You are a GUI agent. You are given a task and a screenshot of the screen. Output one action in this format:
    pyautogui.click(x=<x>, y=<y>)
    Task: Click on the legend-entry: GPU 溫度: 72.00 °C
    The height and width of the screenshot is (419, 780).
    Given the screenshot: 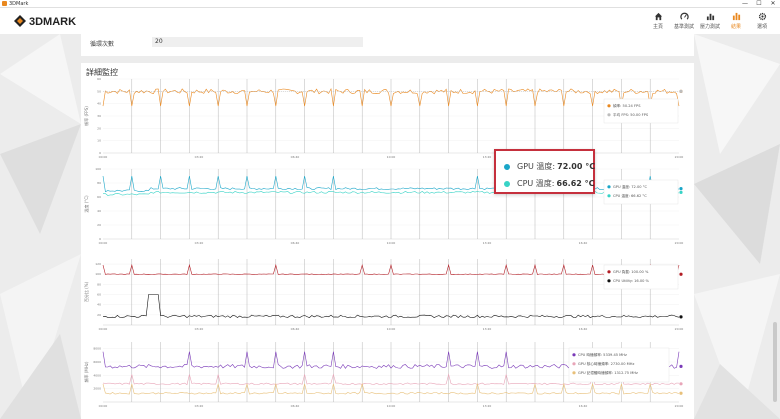 What is the action you would take?
    pyautogui.click(x=630, y=186)
    